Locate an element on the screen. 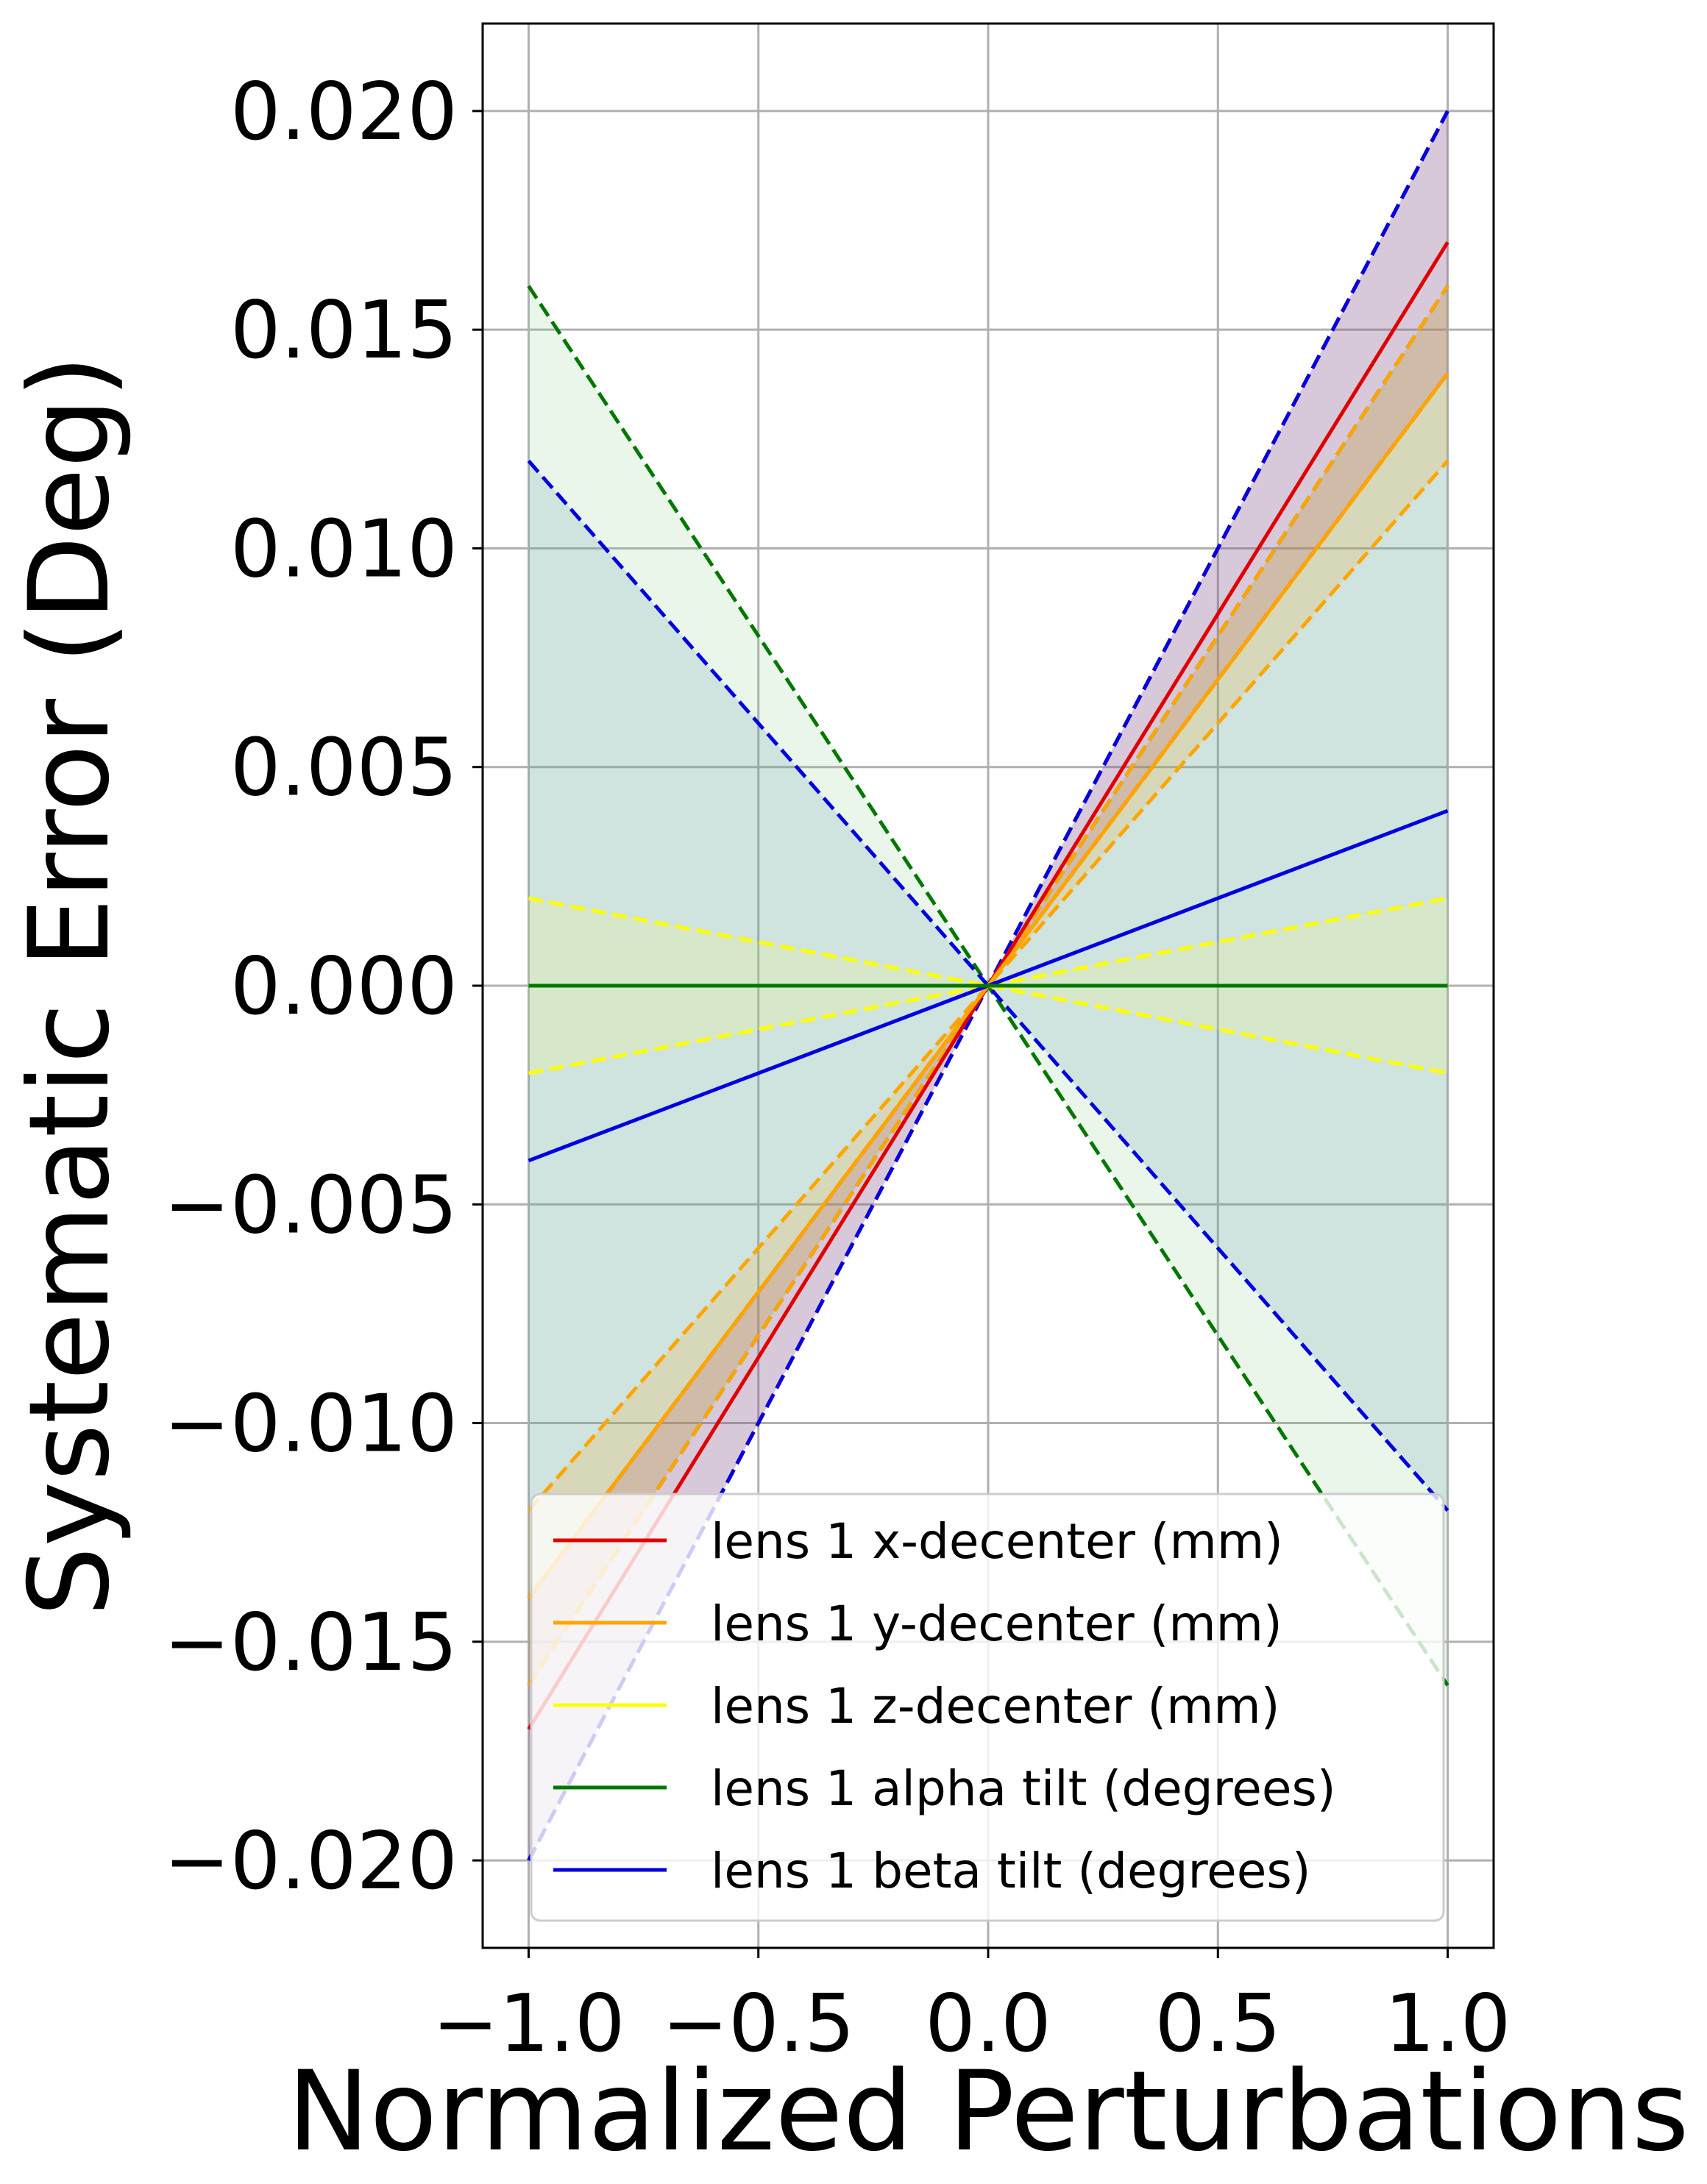 The height and width of the screenshot is (2184, 1707). band-upper-line is located at coordinates (988, 985).